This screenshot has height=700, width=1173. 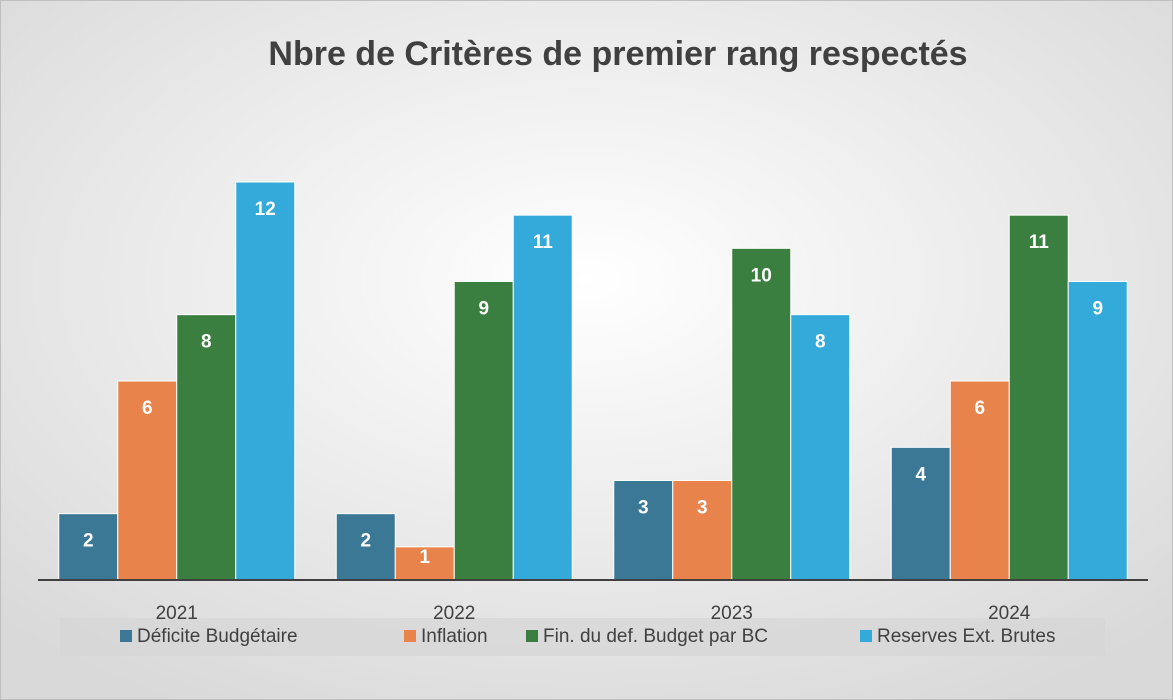 What do you see at coordinates (454, 636) in the screenshot?
I see `legend-label: Inflation` at bounding box center [454, 636].